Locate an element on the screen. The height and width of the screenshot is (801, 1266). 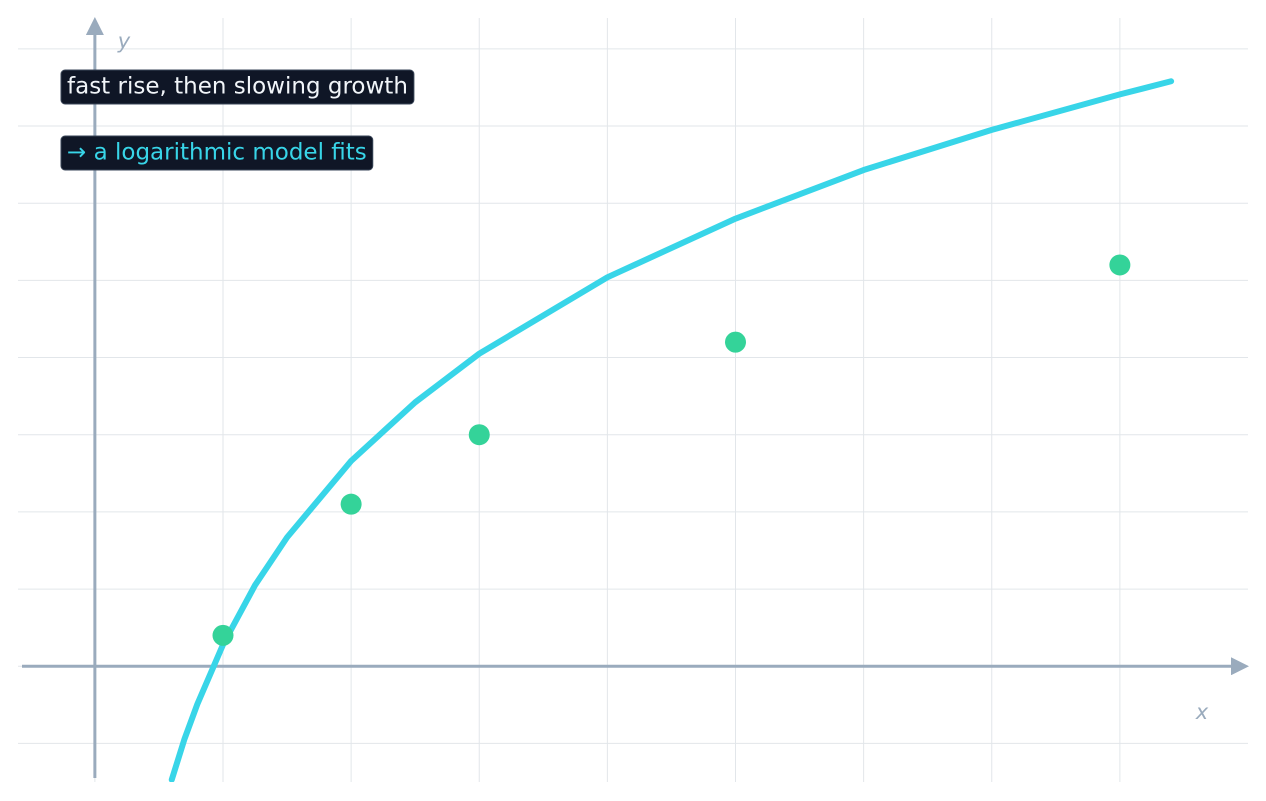
y-axis-label: y is located at coordinates (124, 41).